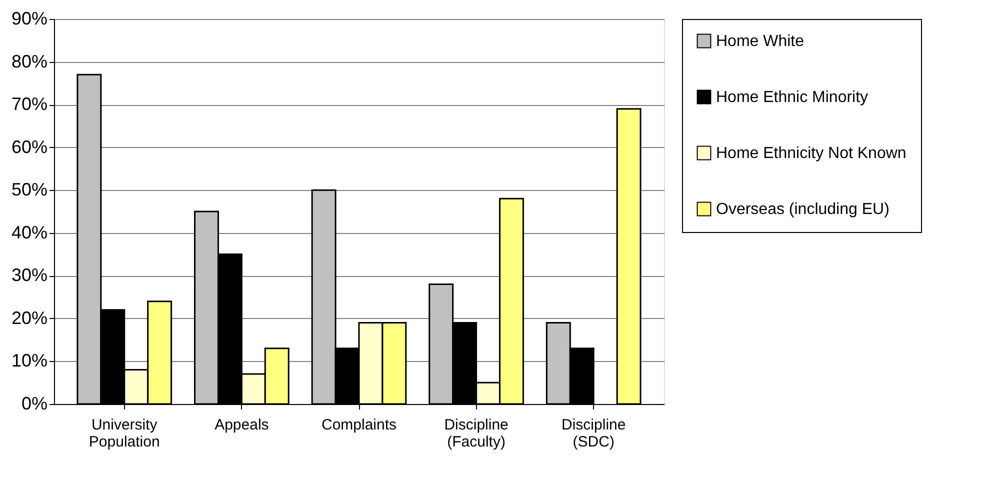  Describe the element at coordinates (792, 97) in the screenshot. I see `legend-label: Home Ethnic Minority` at that location.